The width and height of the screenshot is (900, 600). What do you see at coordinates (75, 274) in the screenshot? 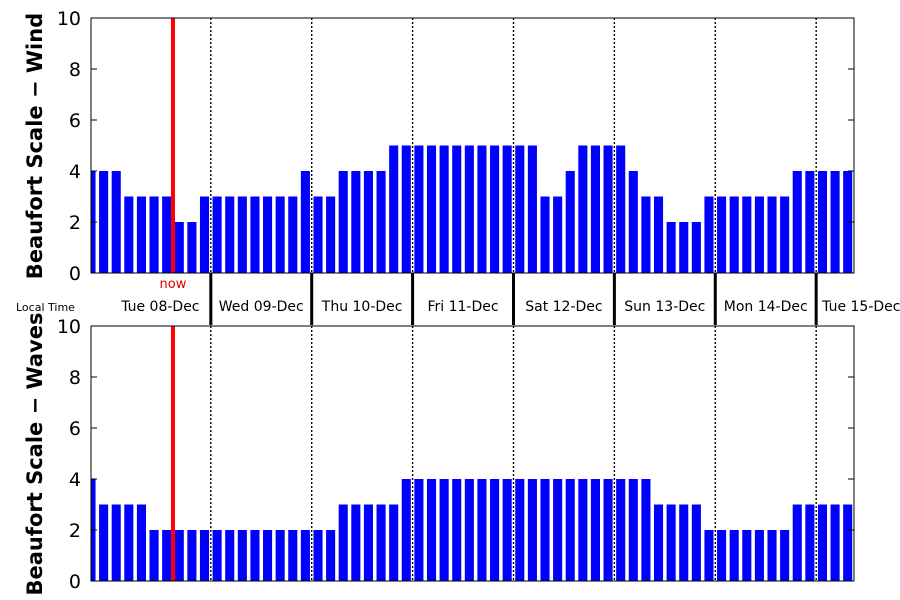
I see `wind-y-tick-label: 0` at bounding box center [75, 274].